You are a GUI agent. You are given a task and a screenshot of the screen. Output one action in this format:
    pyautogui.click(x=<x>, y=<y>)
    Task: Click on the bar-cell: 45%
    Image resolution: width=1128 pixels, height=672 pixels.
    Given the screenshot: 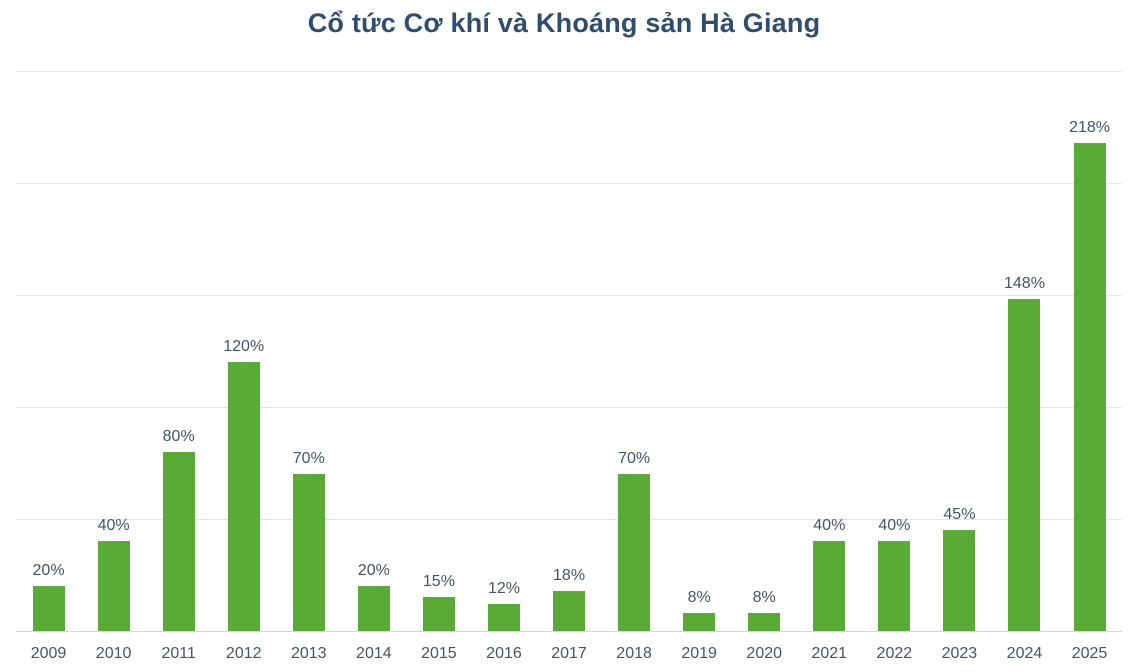 What is the action you would take?
    pyautogui.click(x=959, y=351)
    